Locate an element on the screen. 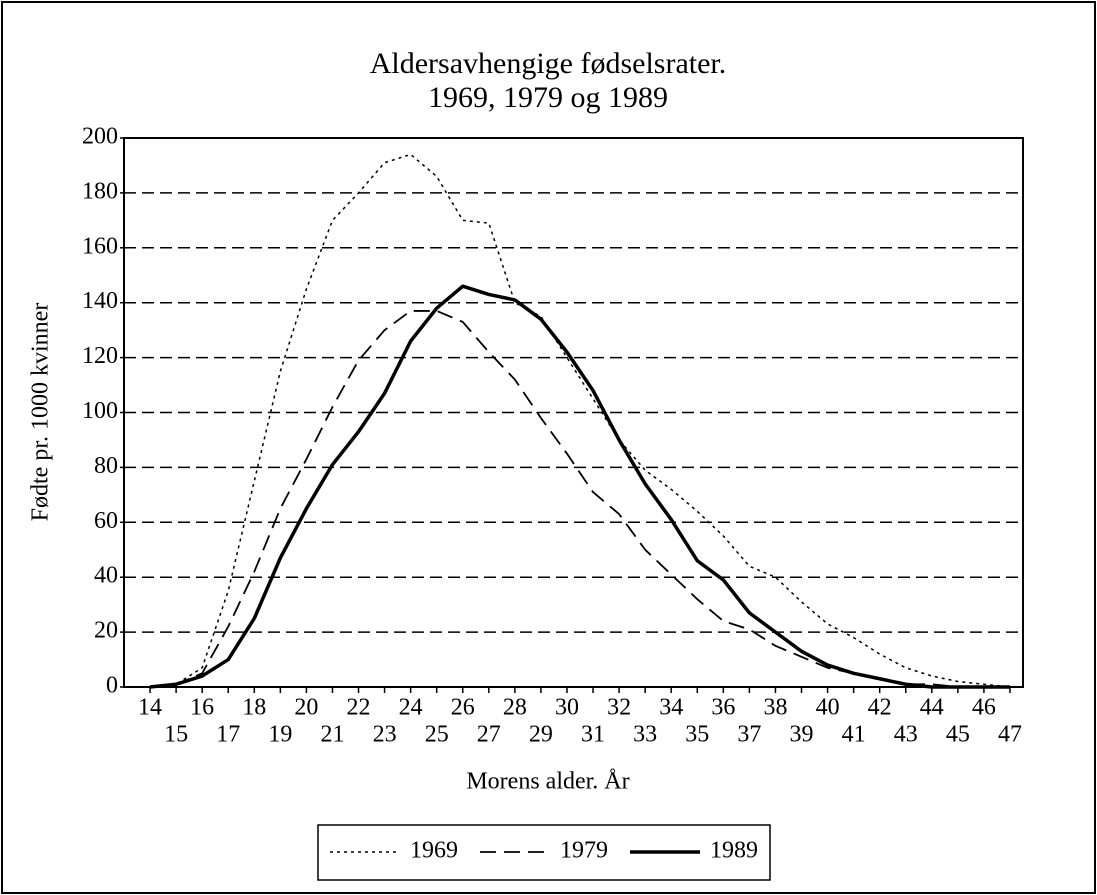 This screenshot has width=1097, height=895. y-tick-label: 180 is located at coordinates (100, 191).